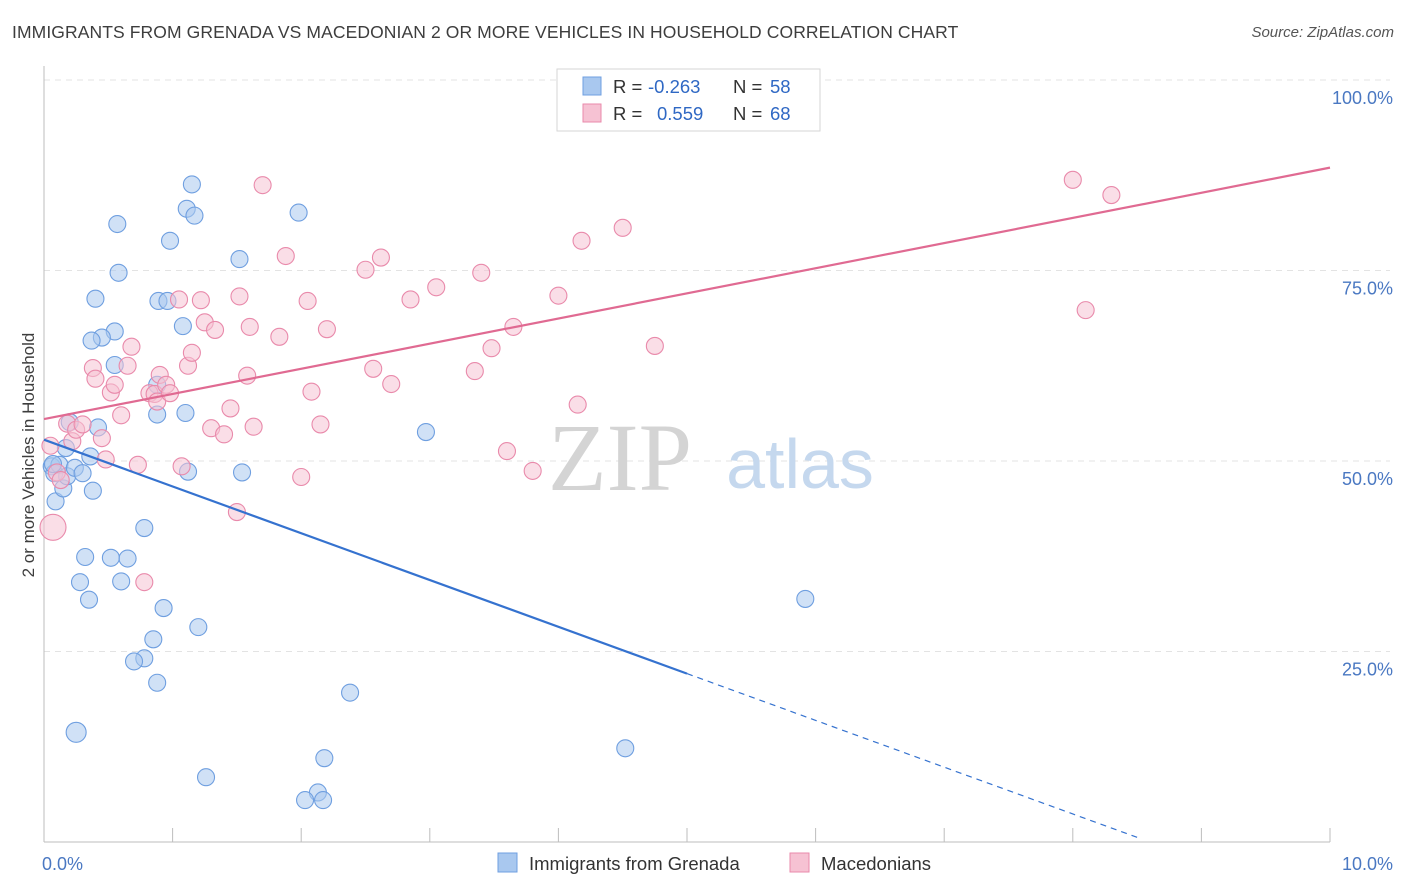  I want to click on x-tick-label-0: 0.0%, so click(62, 864).